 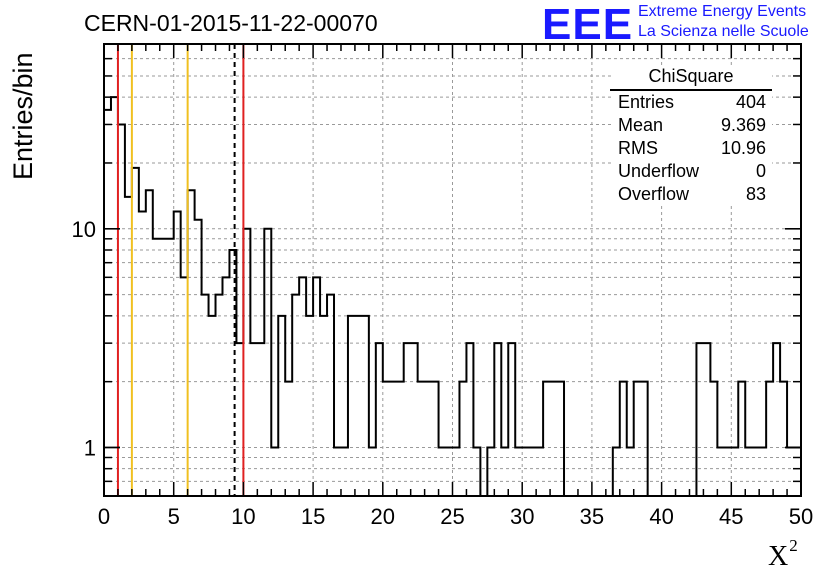 What do you see at coordinates (722, 11) in the screenshot?
I see `logo-subtitle-1: Extreme Energy Events` at bounding box center [722, 11].